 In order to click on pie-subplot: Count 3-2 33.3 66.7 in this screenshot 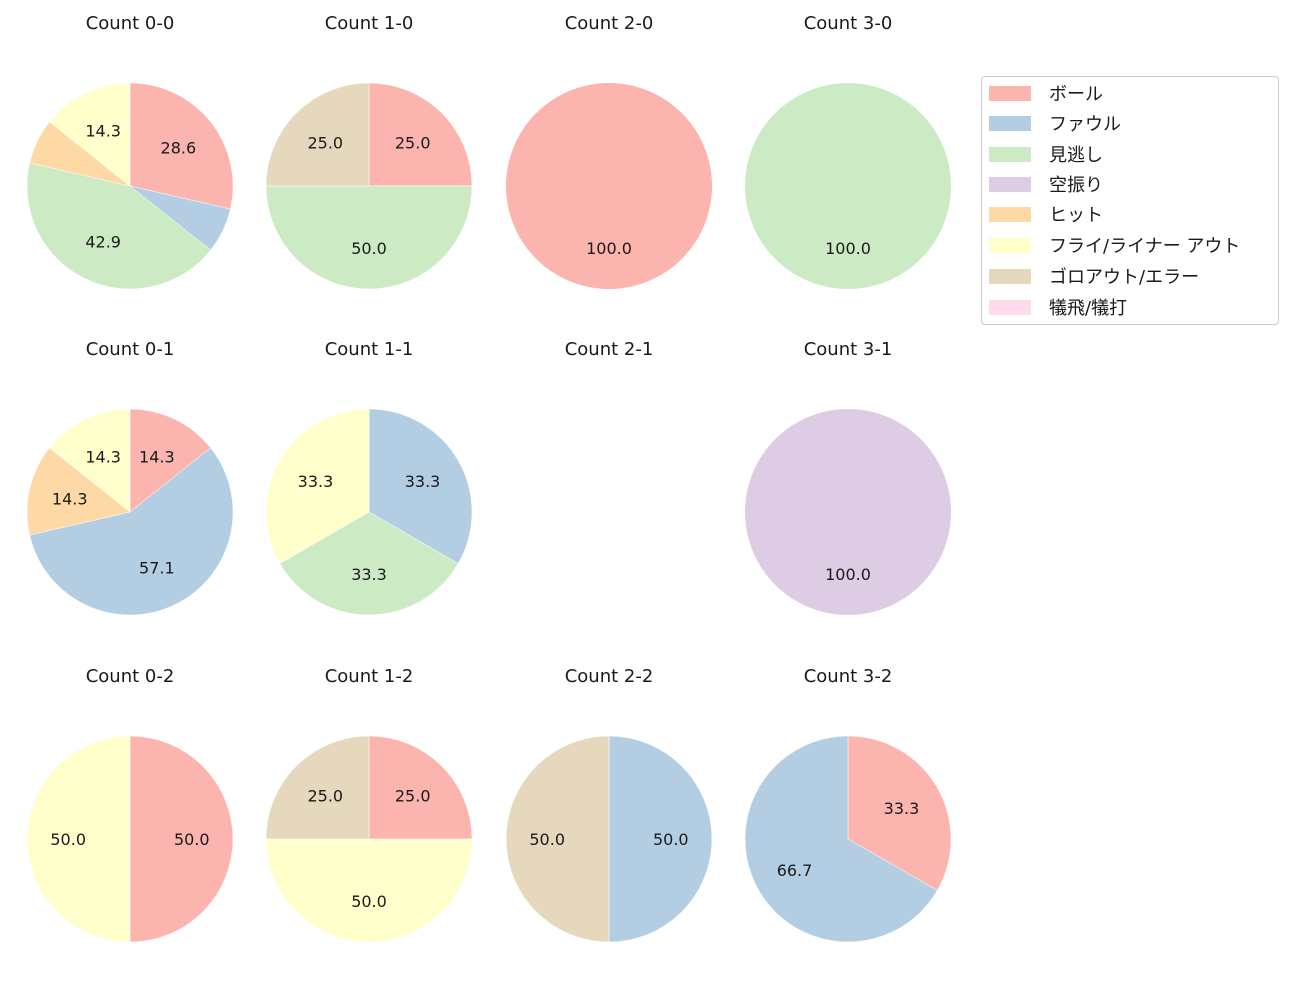, I will do `click(848, 804)`.